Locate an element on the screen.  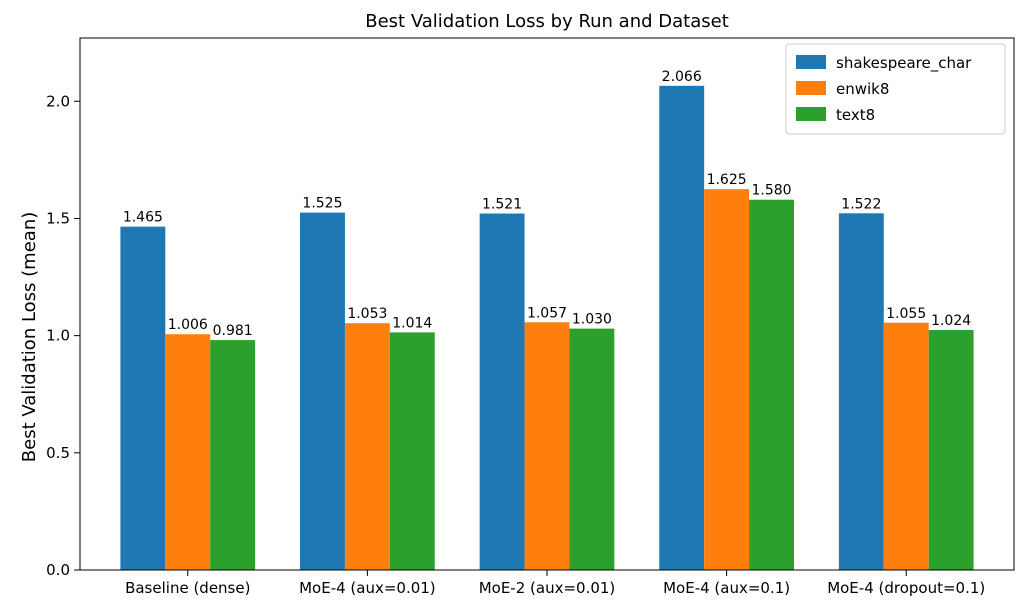
legend-label-enwik8: enwik8 is located at coordinates (862, 89).